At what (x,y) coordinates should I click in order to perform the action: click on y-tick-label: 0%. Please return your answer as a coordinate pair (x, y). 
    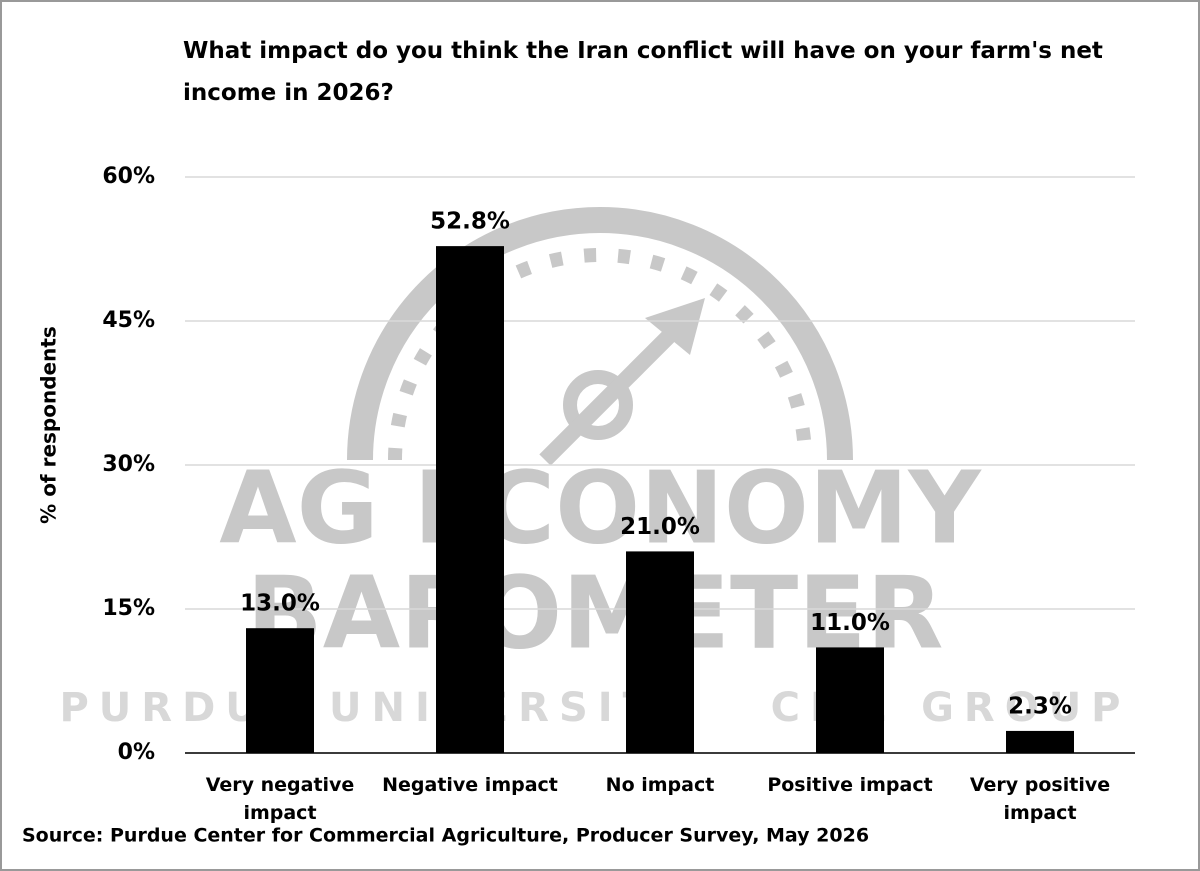
    Looking at the image, I should click on (136, 752).